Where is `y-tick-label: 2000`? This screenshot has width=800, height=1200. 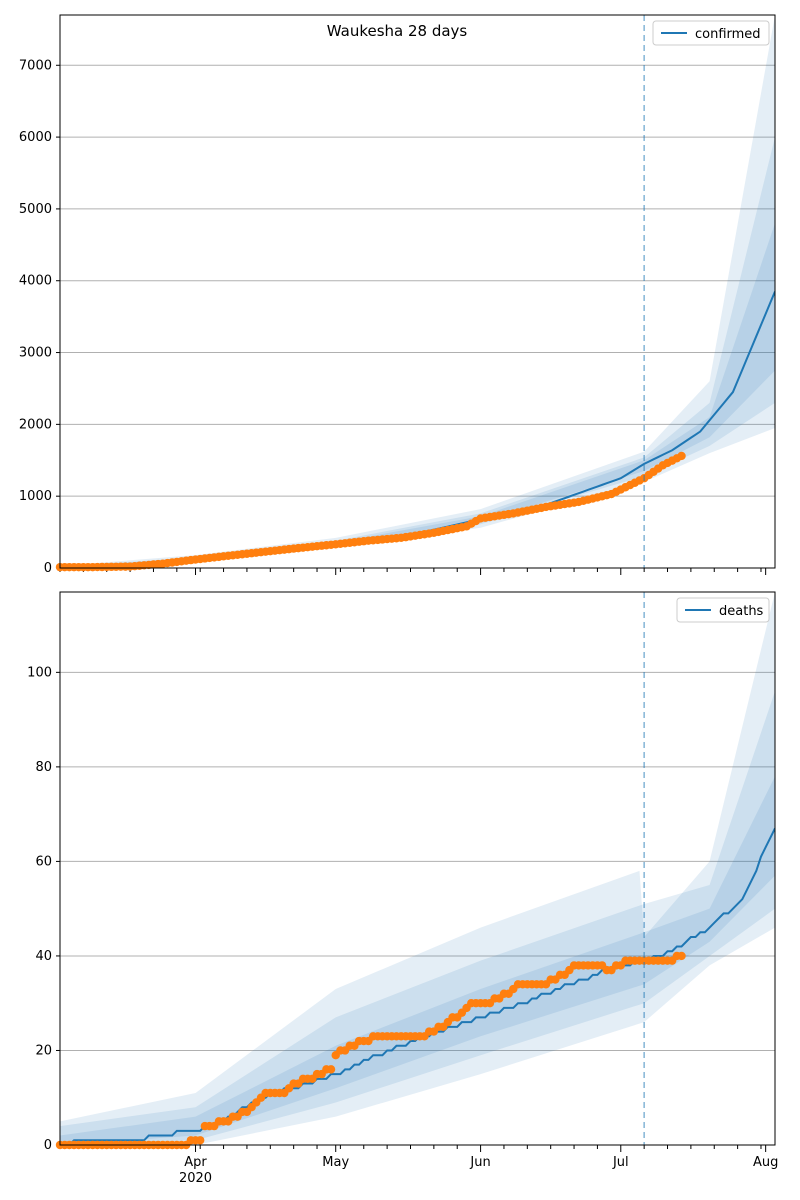 y-tick-label: 2000 is located at coordinates (35, 424).